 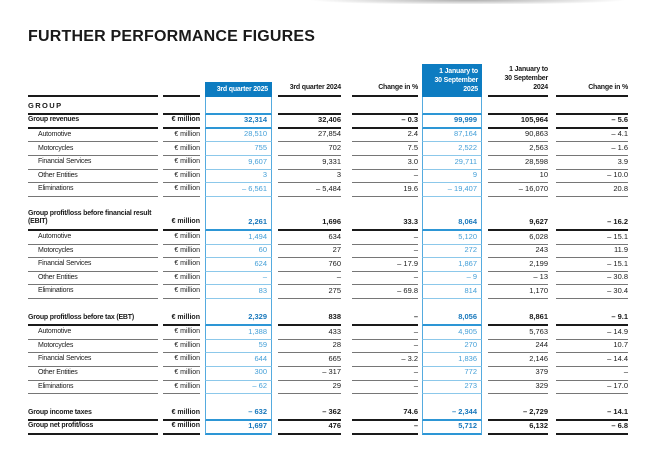 What do you see at coordinates (172, 36) in the screenshot?
I see `page-title: FURTHER PERFORMANCE FIGURES` at bounding box center [172, 36].